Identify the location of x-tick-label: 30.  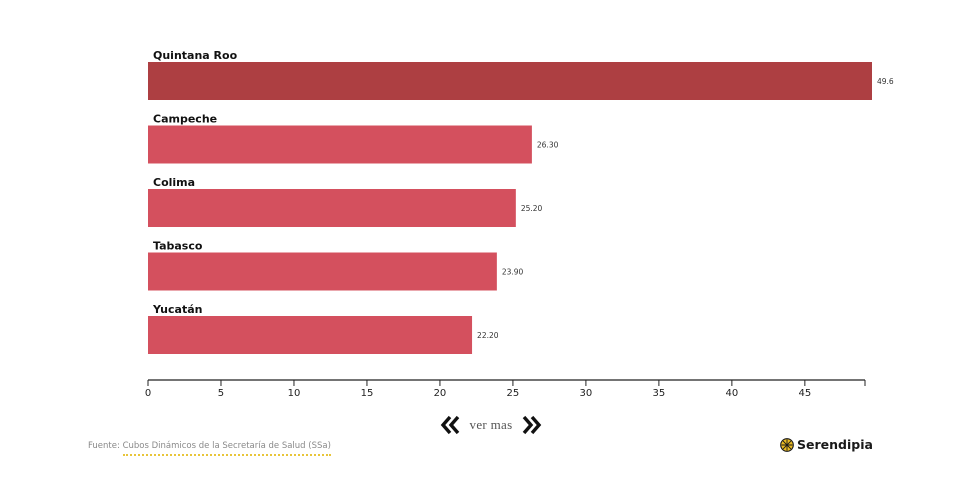
(586, 393).